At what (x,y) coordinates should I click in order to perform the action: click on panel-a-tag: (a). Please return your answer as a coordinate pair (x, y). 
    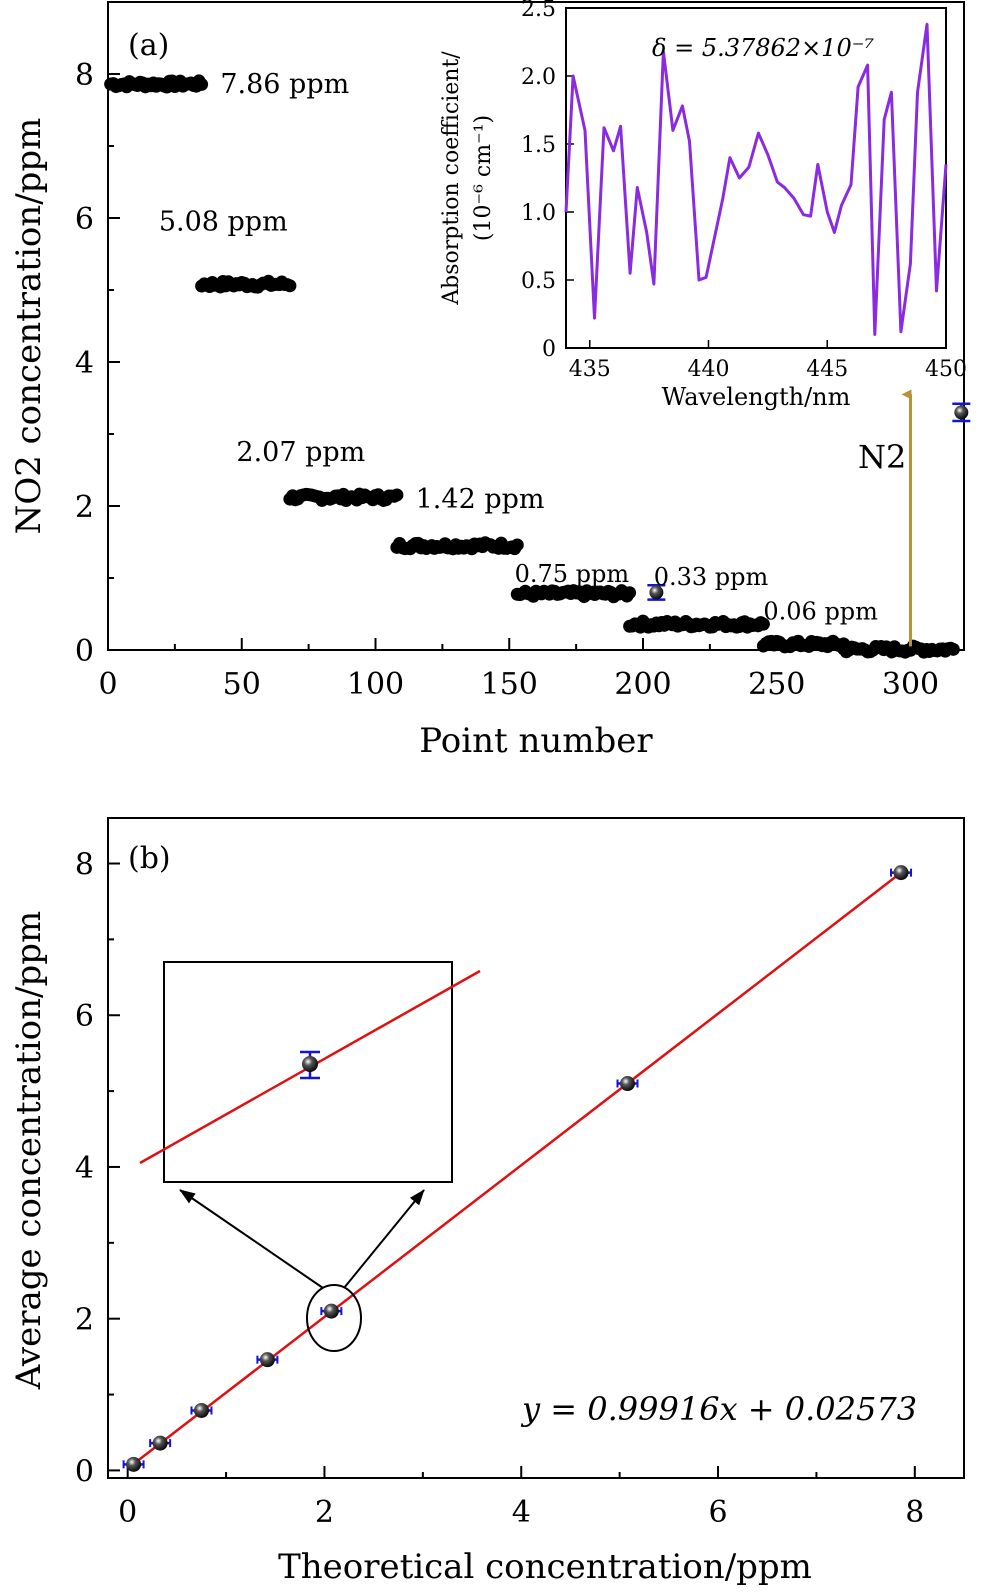
    Looking at the image, I should click on (148, 45).